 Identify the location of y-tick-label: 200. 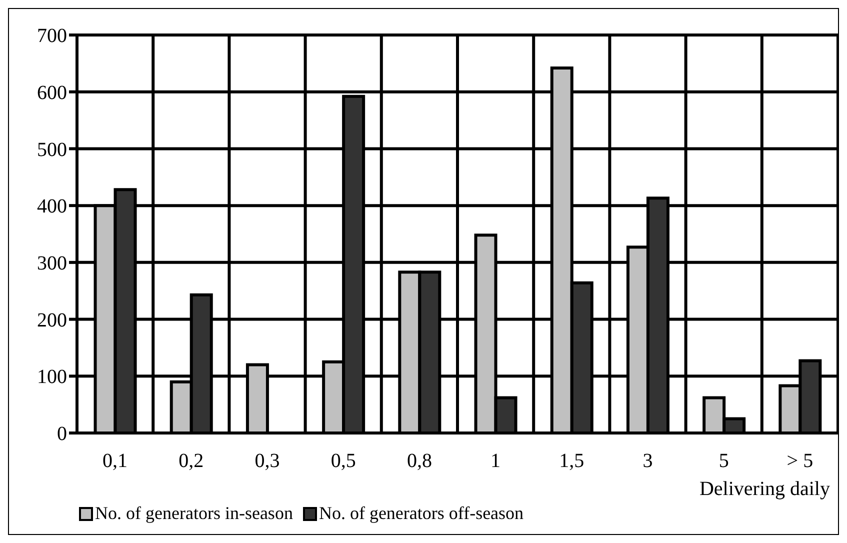
(52, 320).